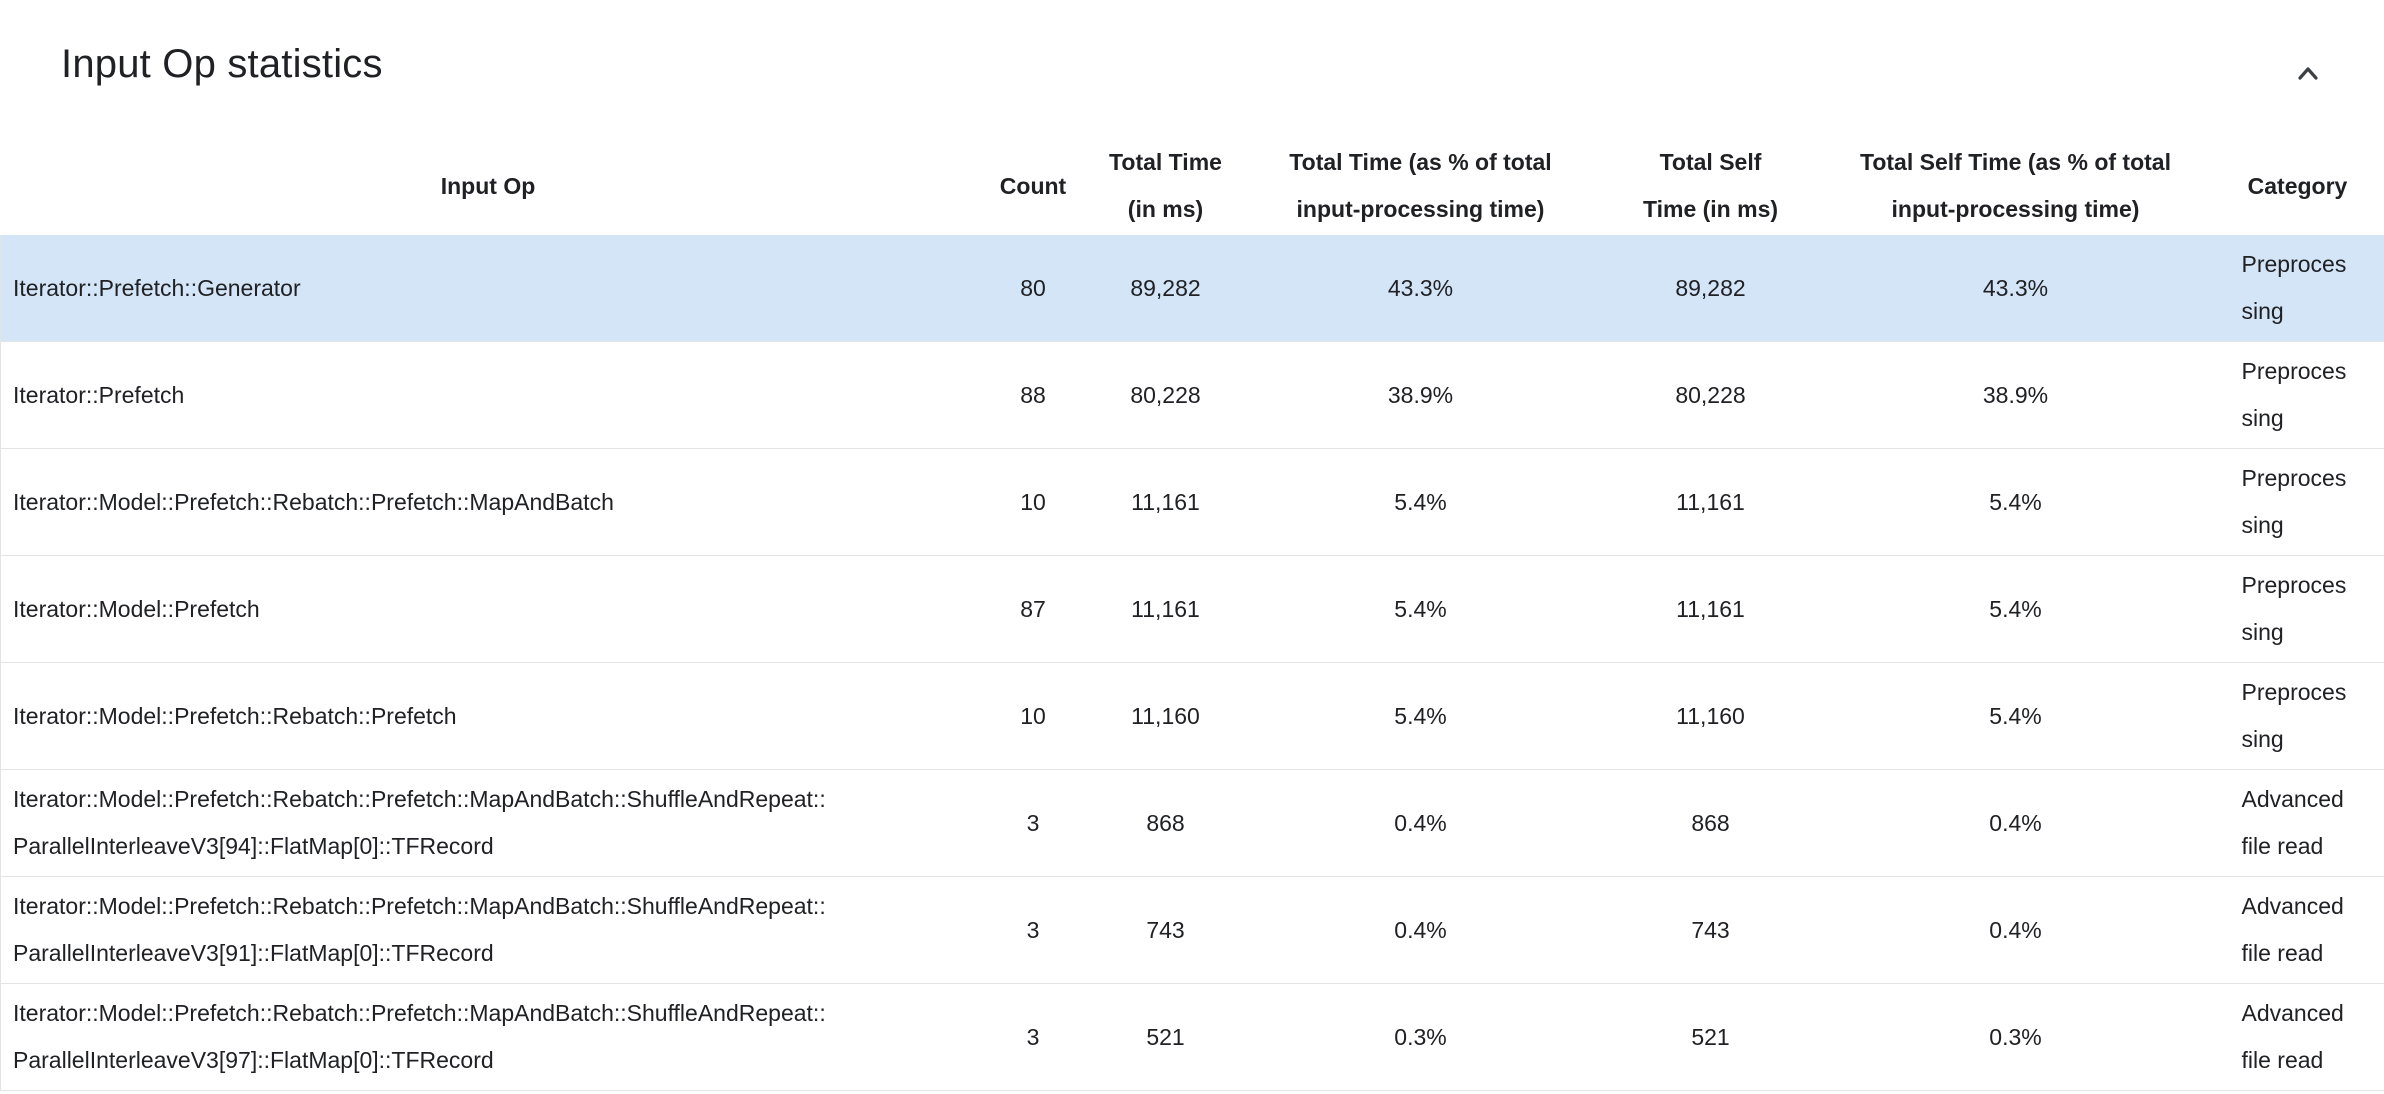  I want to click on cell-self-time: 743, so click(1710, 930).